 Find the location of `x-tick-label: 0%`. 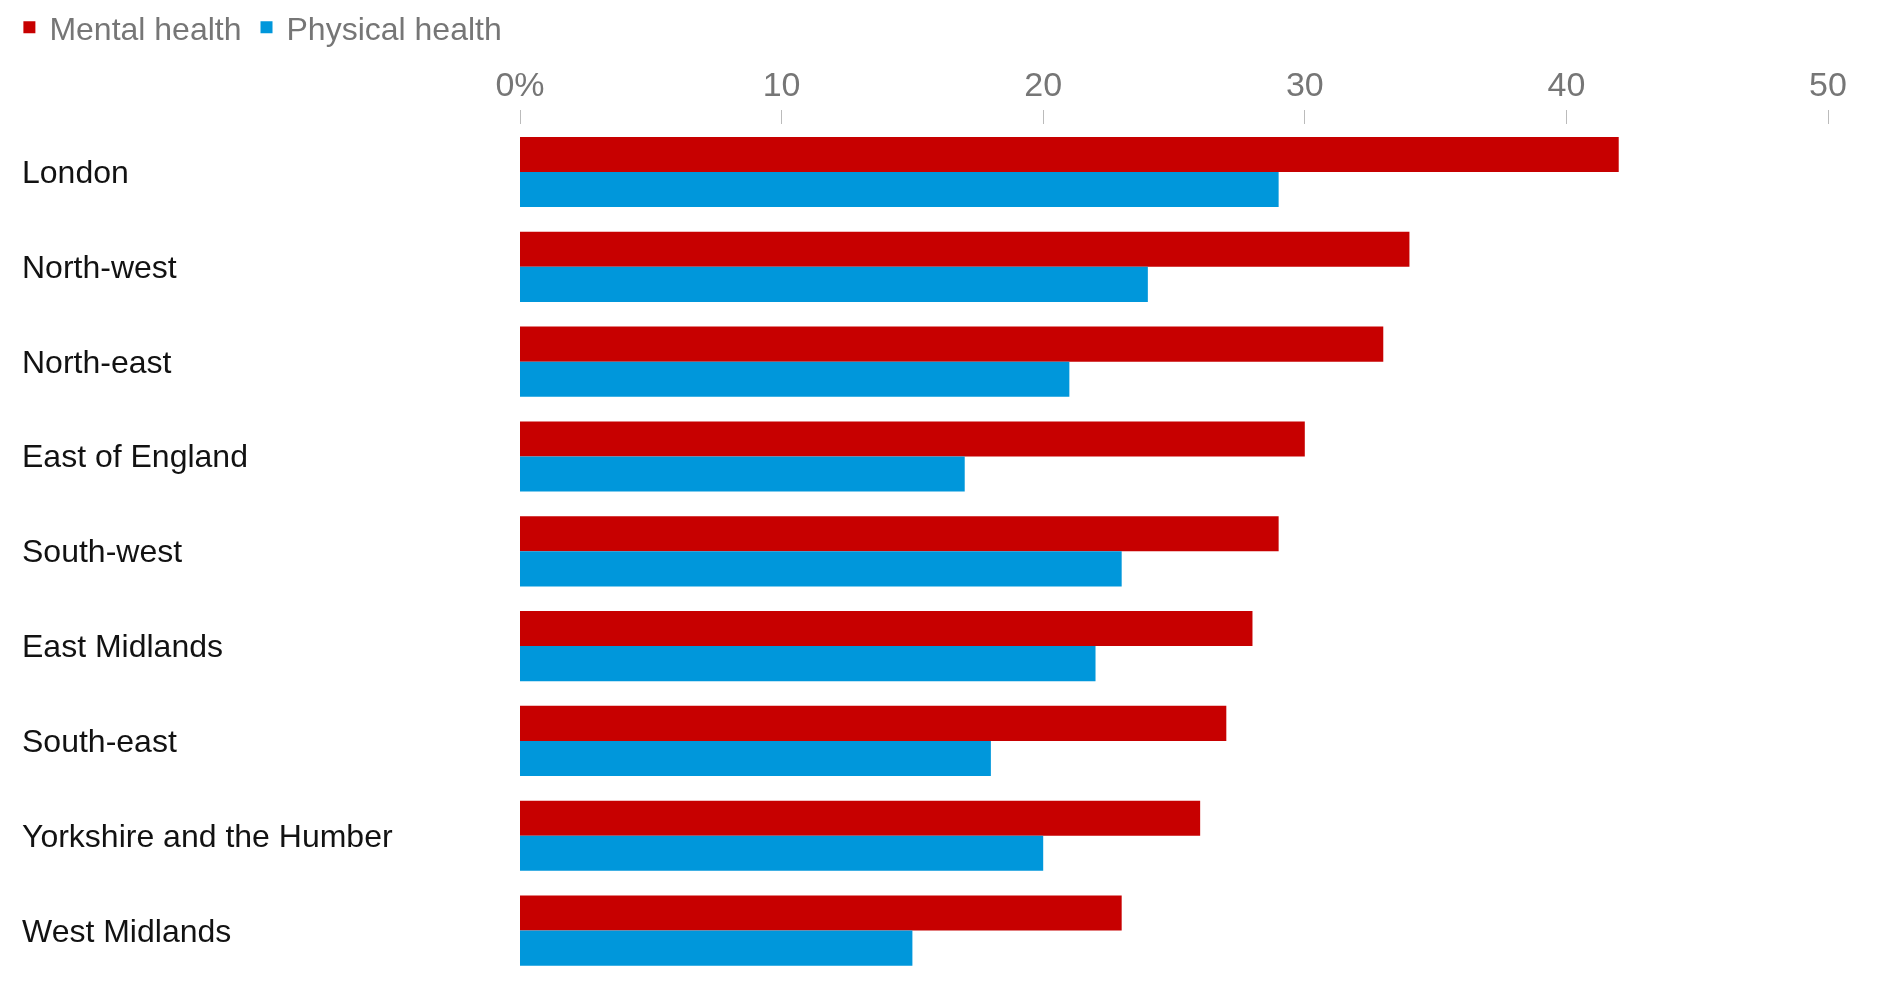

x-tick-label: 0% is located at coordinates (520, 84).